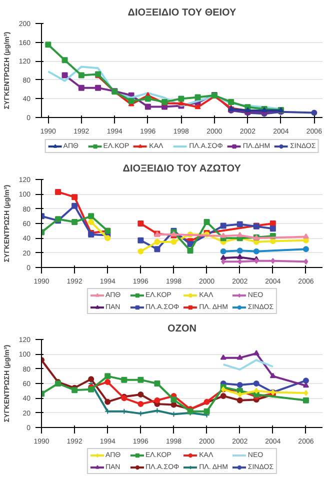 The width and height of the screenshot is (334, 486). What do you see at coordinates (182, 329) in the screenshot?
I see `chart-title: ΟΖΟΝ` at bounding box center [182, 329].